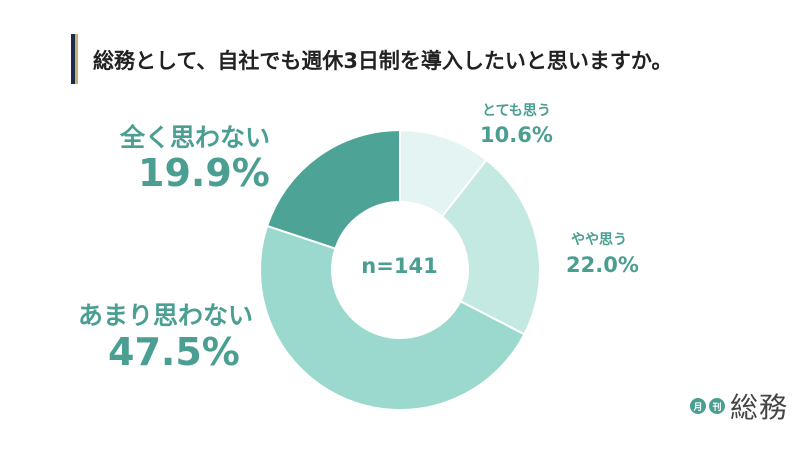 Image resolution: width=800 pixels, height=450 pixels. What do you see at coordinates (399, 266) in the screenshot?
I see `sample-size-label: n=141` at bounding box center [399, 266].